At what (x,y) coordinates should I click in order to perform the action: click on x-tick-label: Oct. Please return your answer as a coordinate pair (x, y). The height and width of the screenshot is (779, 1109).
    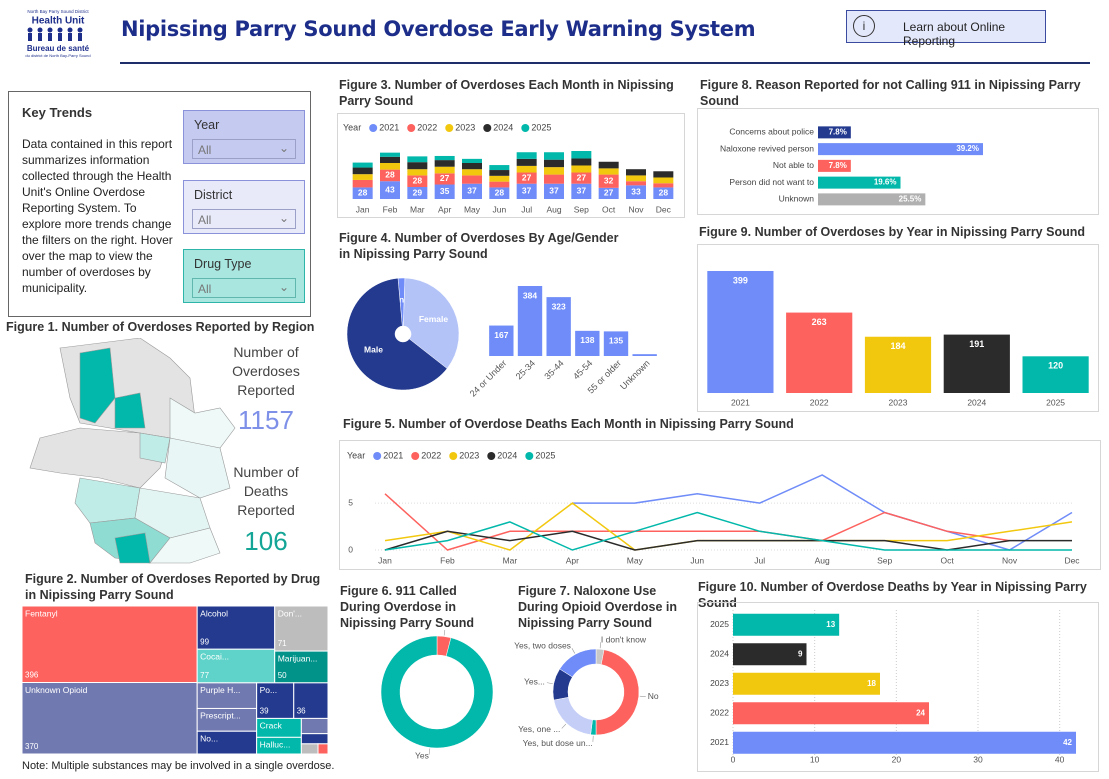
    Looking at the image, I should click on (947, 560).